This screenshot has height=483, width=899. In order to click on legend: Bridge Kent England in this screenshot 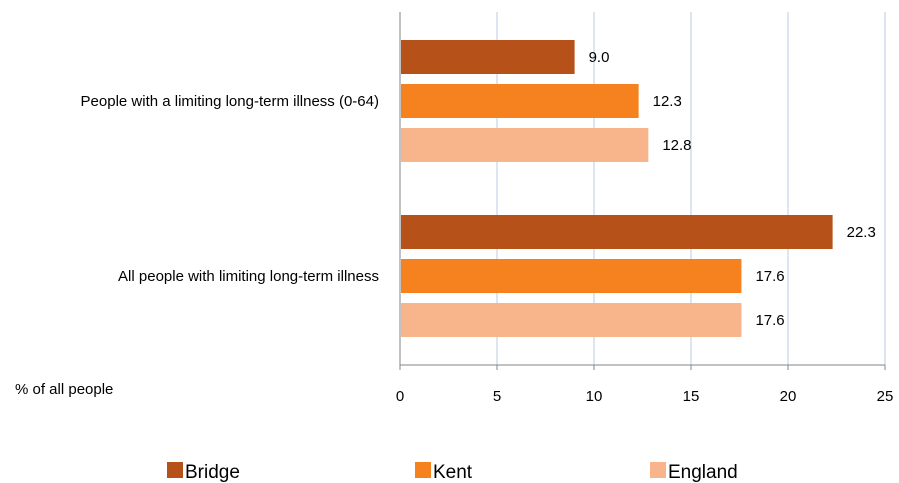, I will do `click(452, 472)`.